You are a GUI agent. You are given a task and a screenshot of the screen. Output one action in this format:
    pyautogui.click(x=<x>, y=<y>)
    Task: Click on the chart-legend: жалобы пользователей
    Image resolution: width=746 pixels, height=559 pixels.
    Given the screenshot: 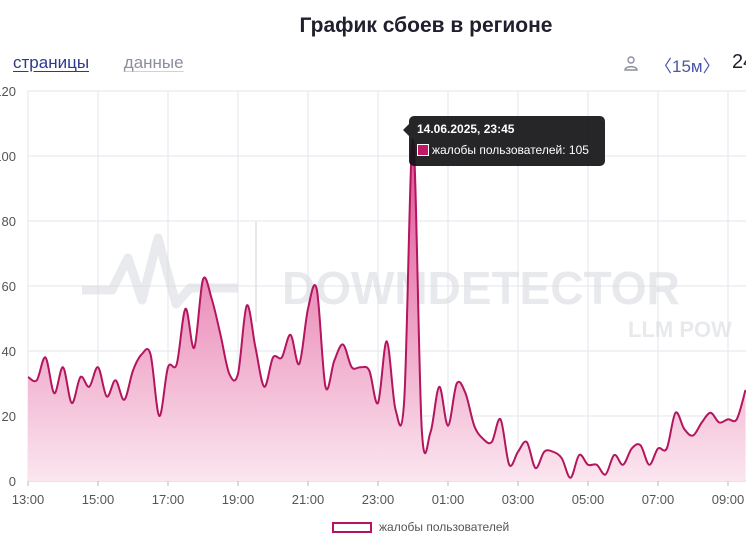 What is the action you would take?
    pyautogui.click(x=420, y=527)
    